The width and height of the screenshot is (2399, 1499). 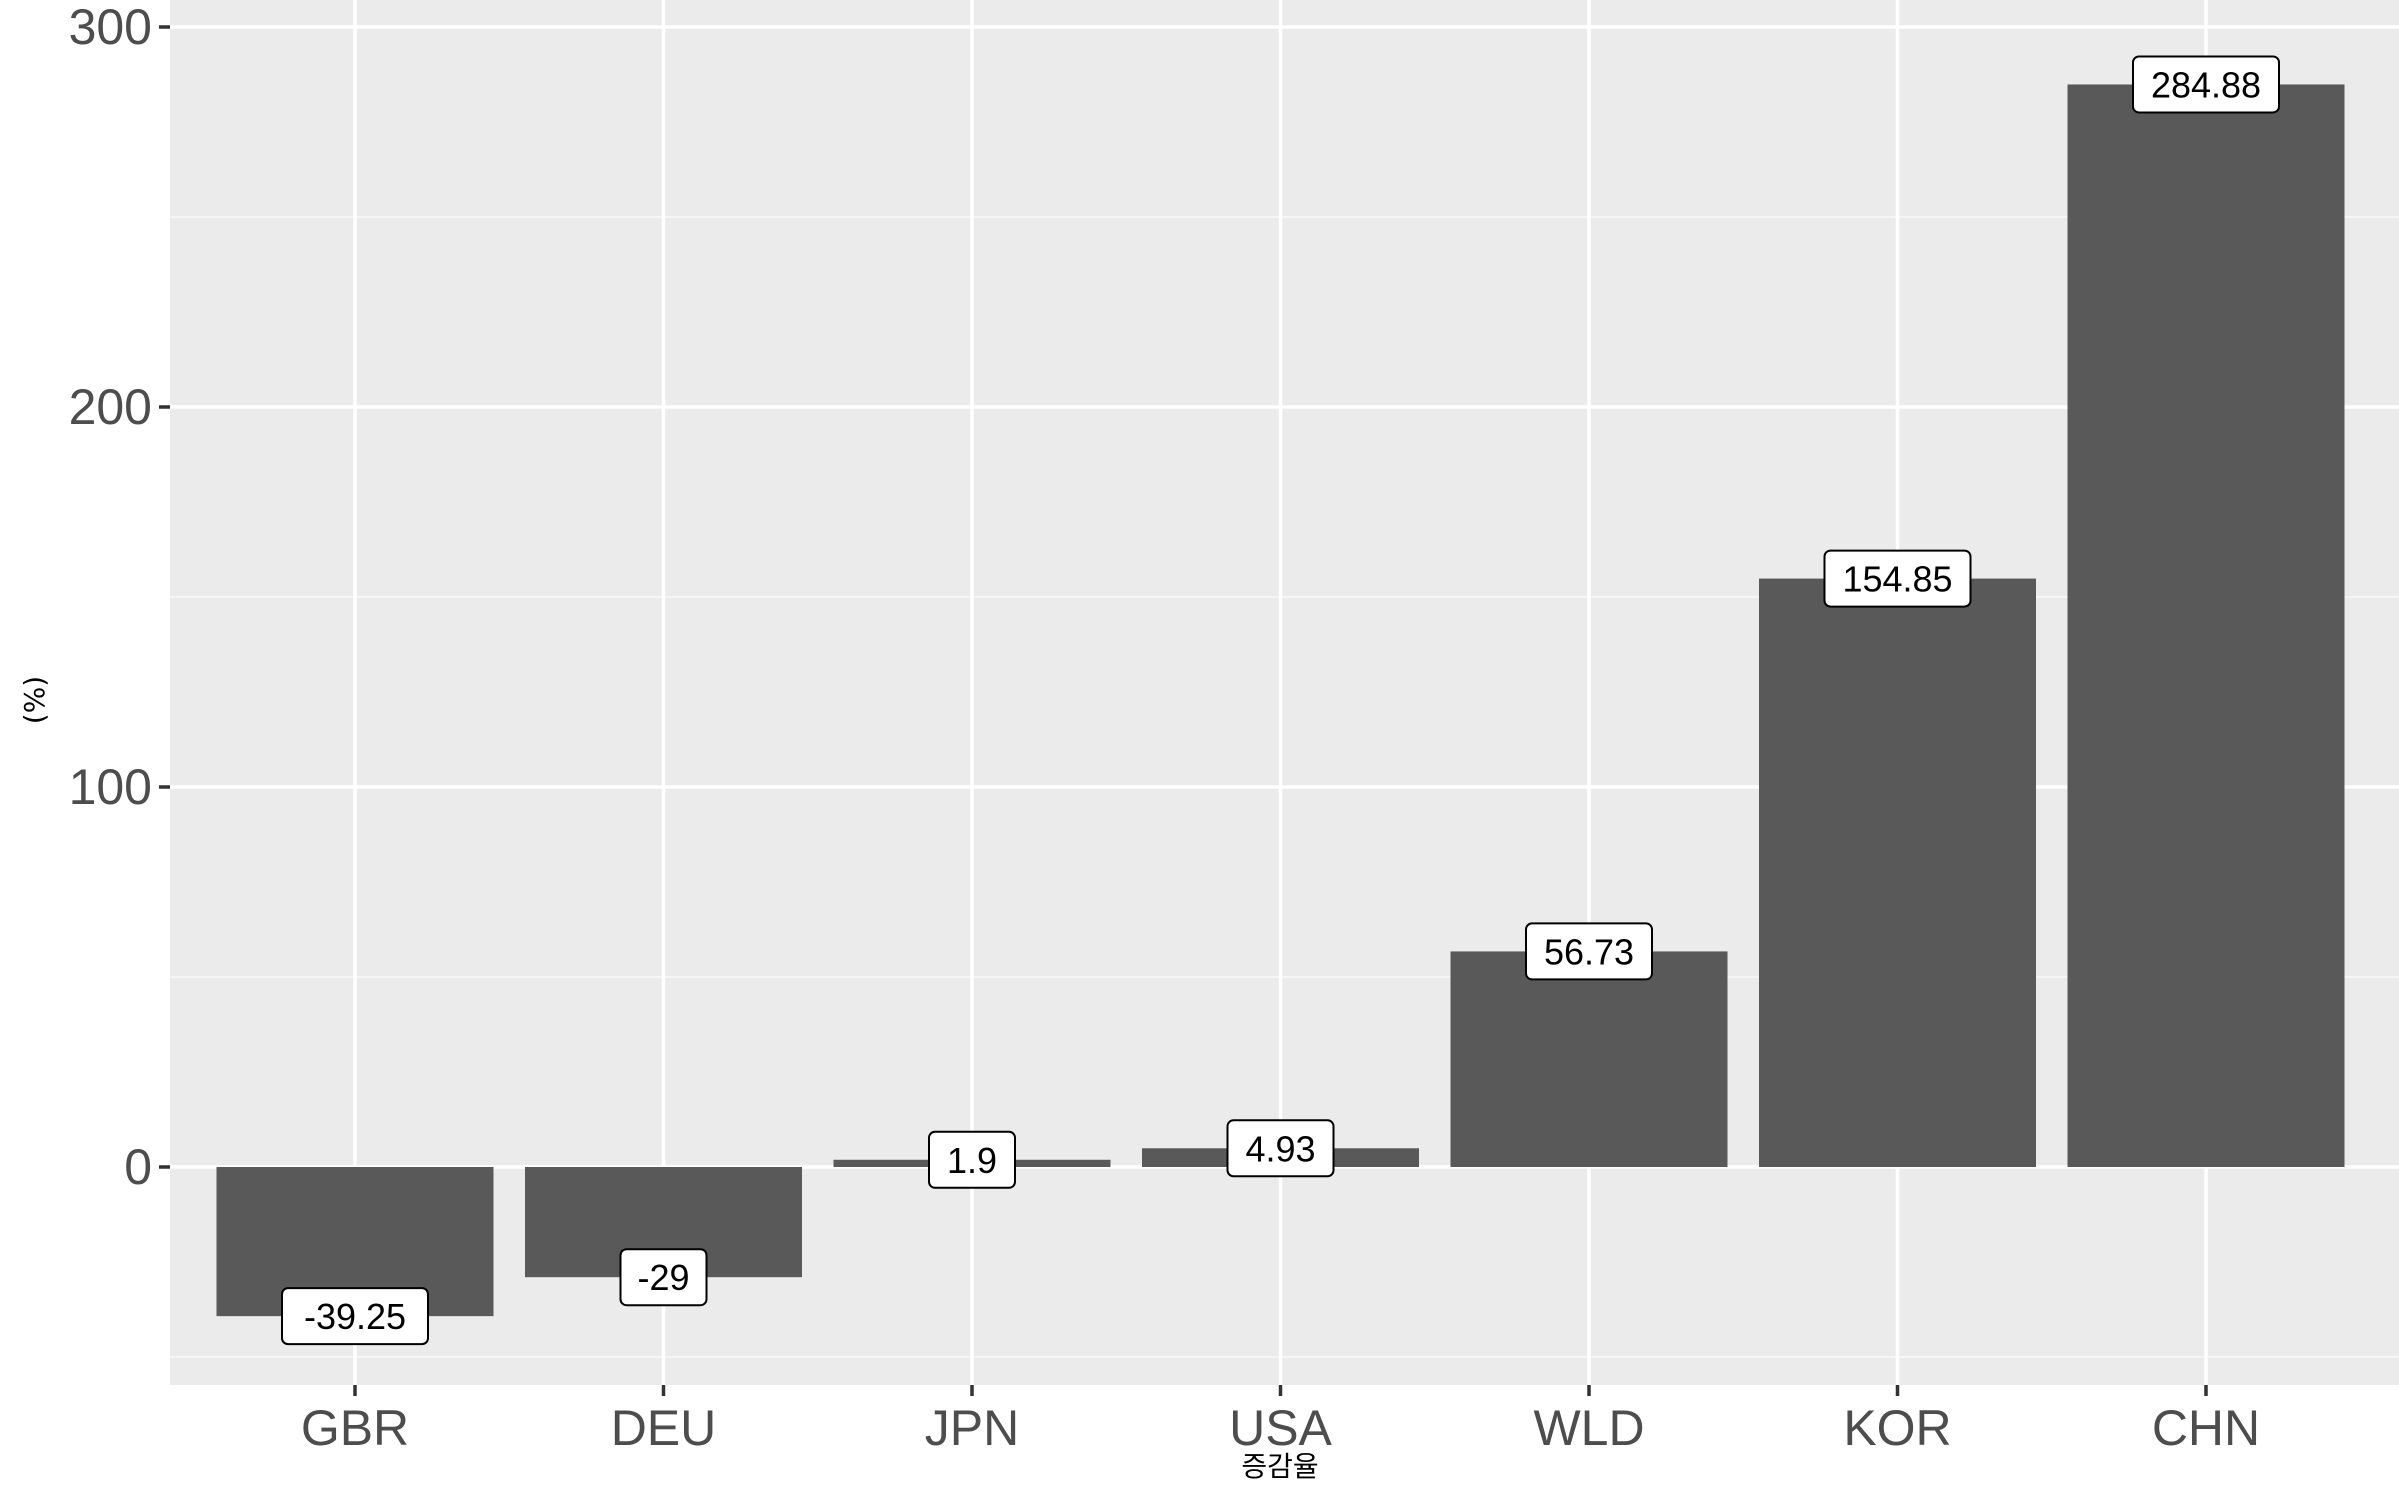 I want to click on y-axis-title: (%), so click(x=34, y=700).